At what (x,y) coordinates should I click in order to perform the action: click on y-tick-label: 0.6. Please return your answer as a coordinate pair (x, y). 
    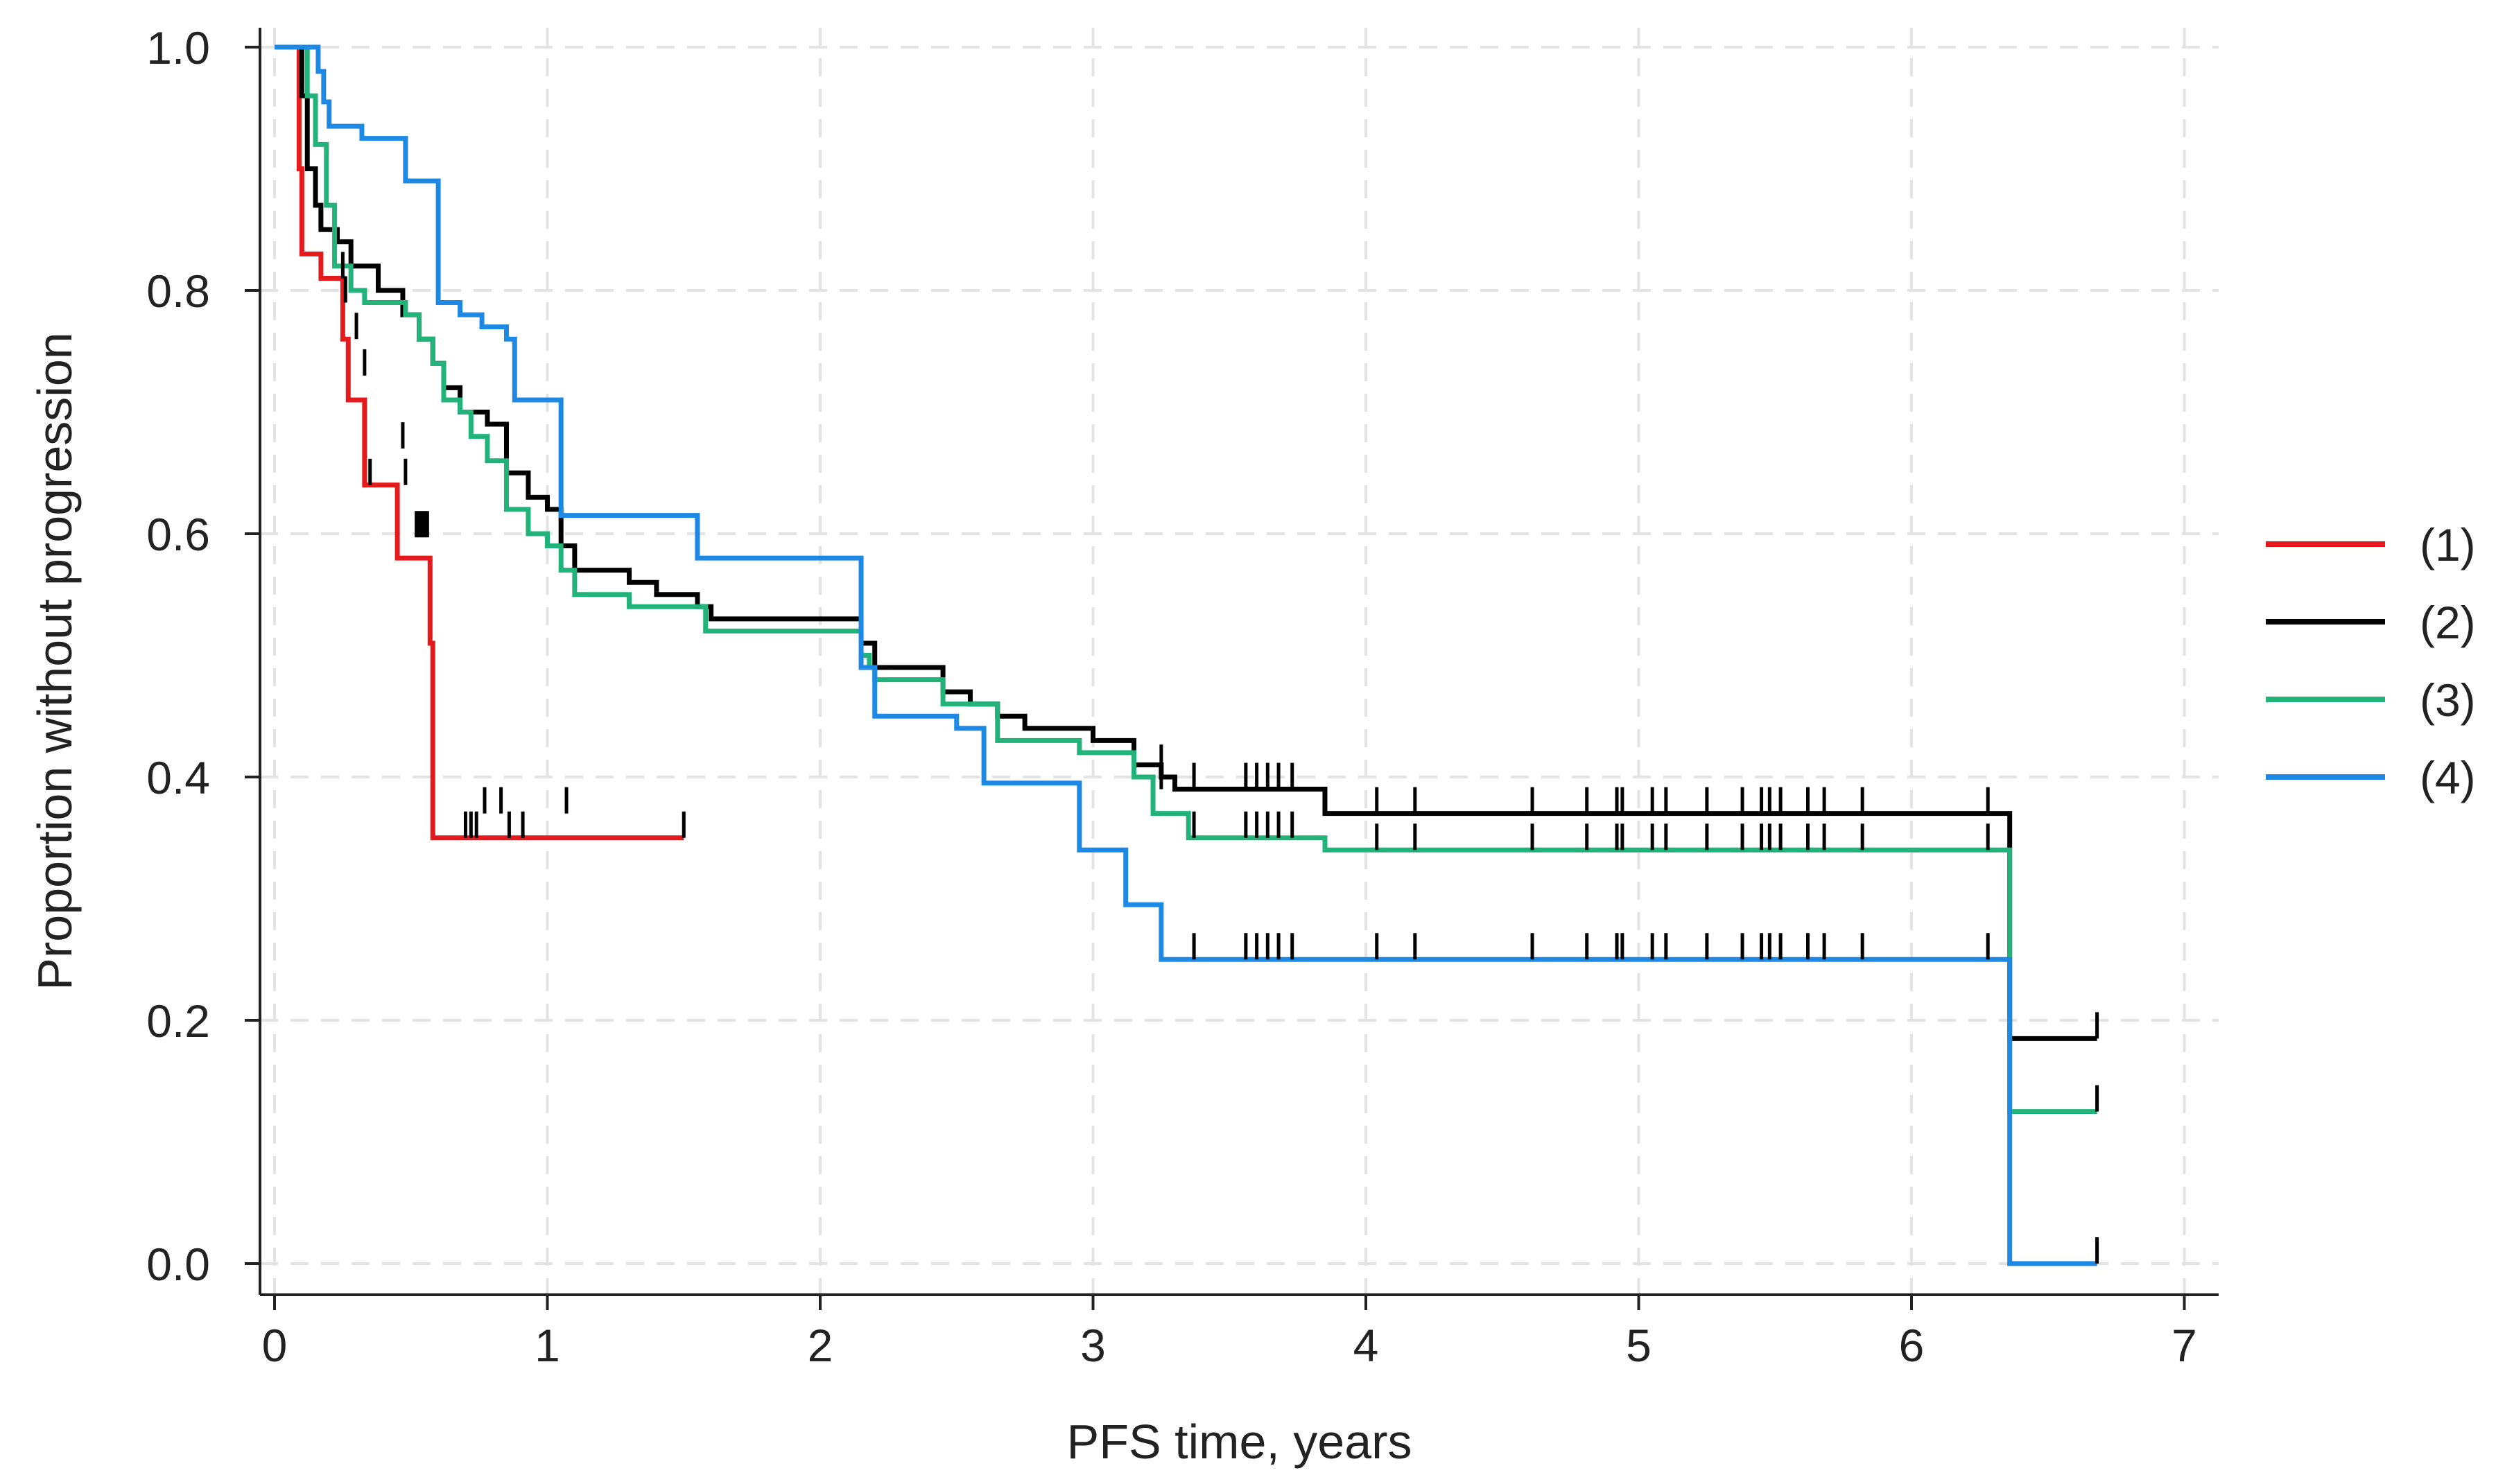
    Looking at the image, I should click on (178, 534).